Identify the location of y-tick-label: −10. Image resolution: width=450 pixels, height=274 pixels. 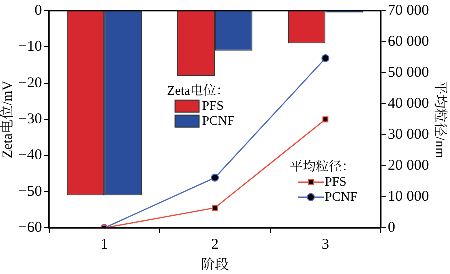
(30, 47).